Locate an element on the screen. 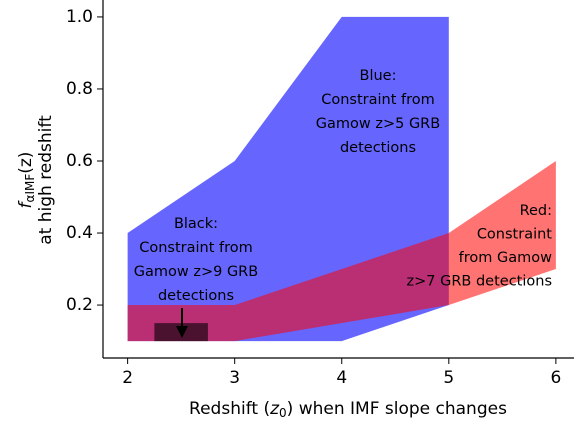  y-axis-label-line2: at high redshift is located at coordinates (46, 180).